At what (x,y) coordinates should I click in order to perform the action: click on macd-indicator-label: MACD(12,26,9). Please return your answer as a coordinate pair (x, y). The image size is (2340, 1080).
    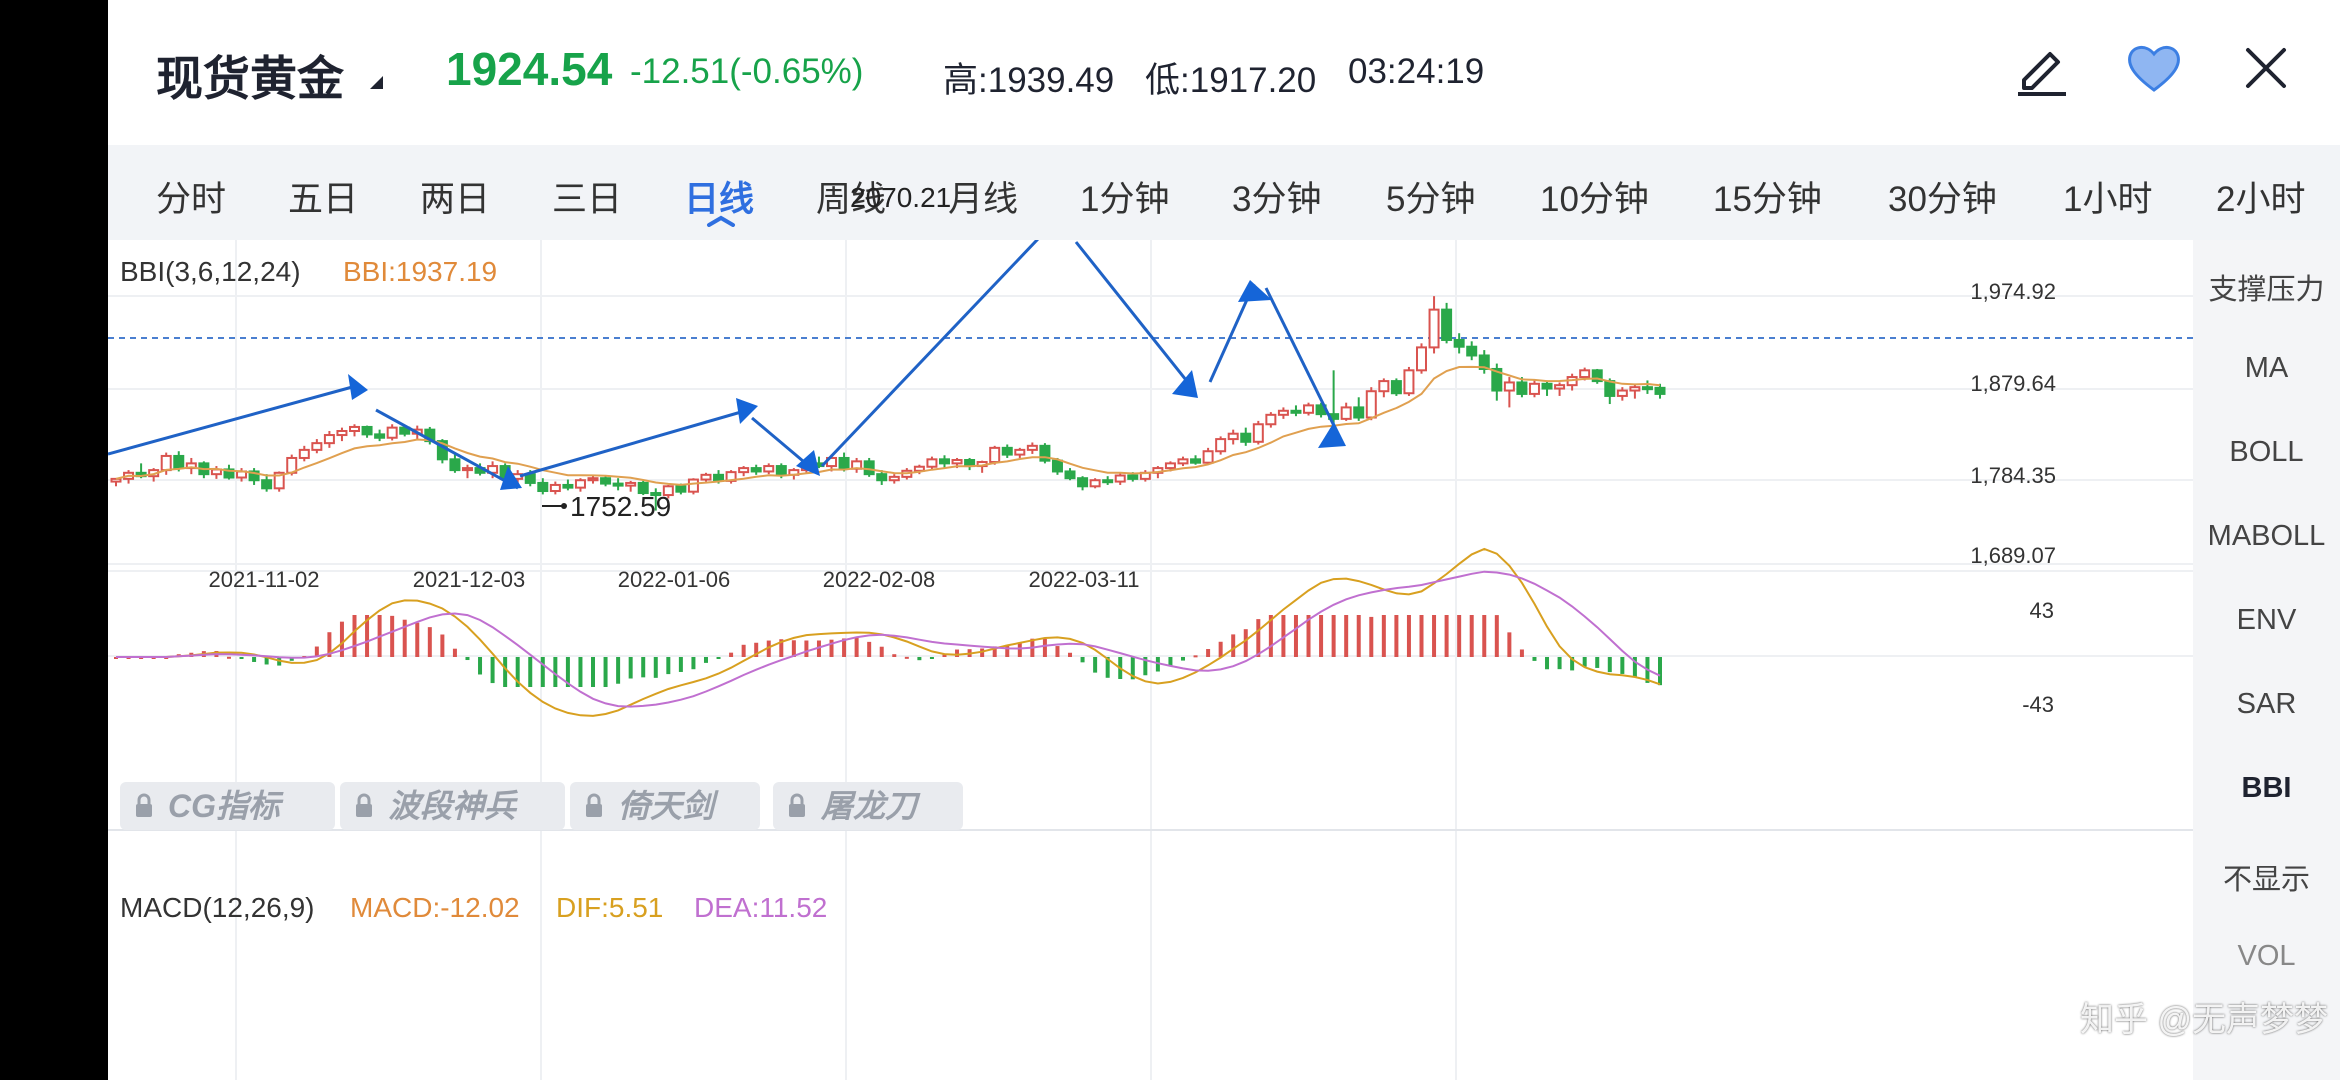
    Looking at the image, I should click on (217, 907).